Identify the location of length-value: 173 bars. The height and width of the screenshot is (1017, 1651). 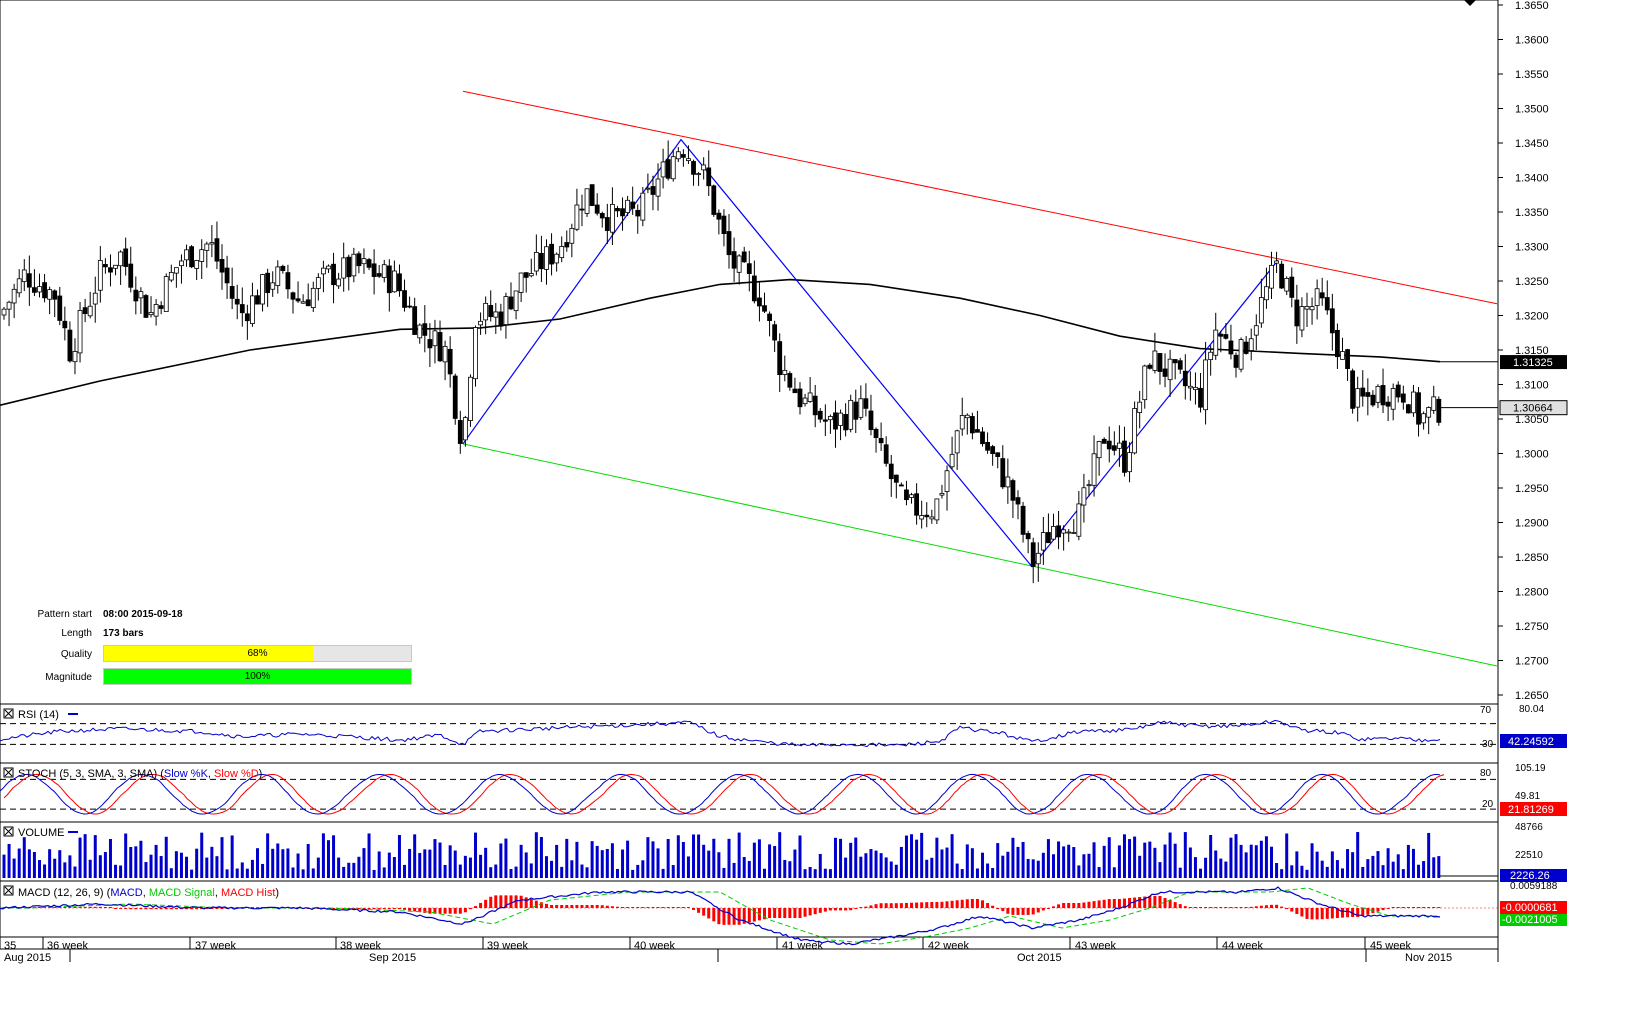
(123, 633).